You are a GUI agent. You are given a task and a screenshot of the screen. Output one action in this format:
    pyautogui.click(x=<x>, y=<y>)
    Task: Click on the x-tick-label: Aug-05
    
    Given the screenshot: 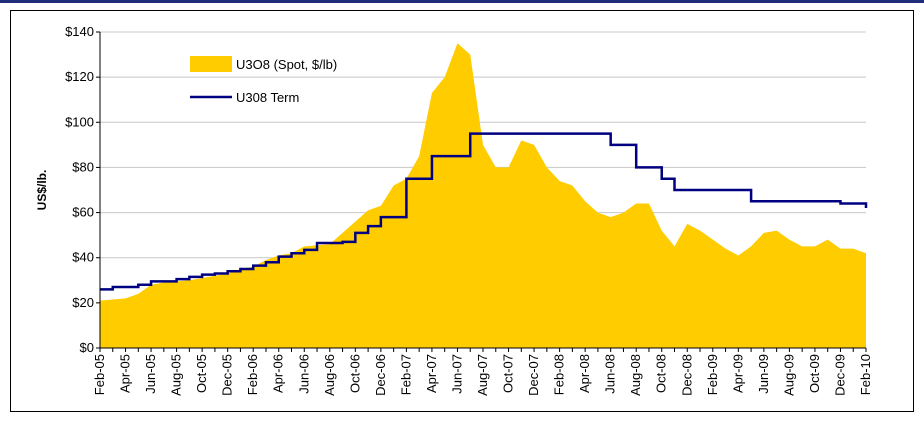 What is the action you would take?
    pyautogui.click(x=176, y=375)
    